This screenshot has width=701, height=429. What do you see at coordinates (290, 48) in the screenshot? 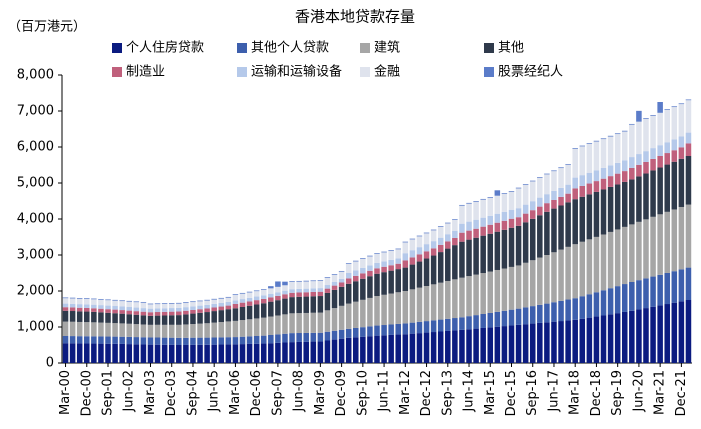
I see `legend-label: 其他个人贷款` at bounding box center [290, 48].